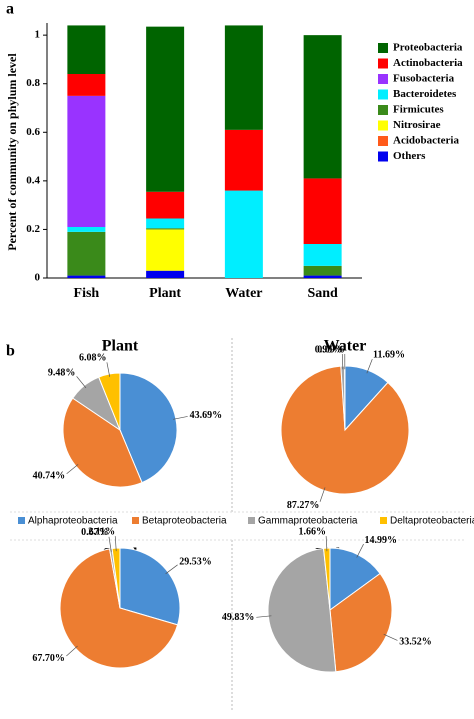  What do you see at coordinates (62, 373) in the screenshot?
I see `data-label: 9.48%` at bounding box center [62, 373].